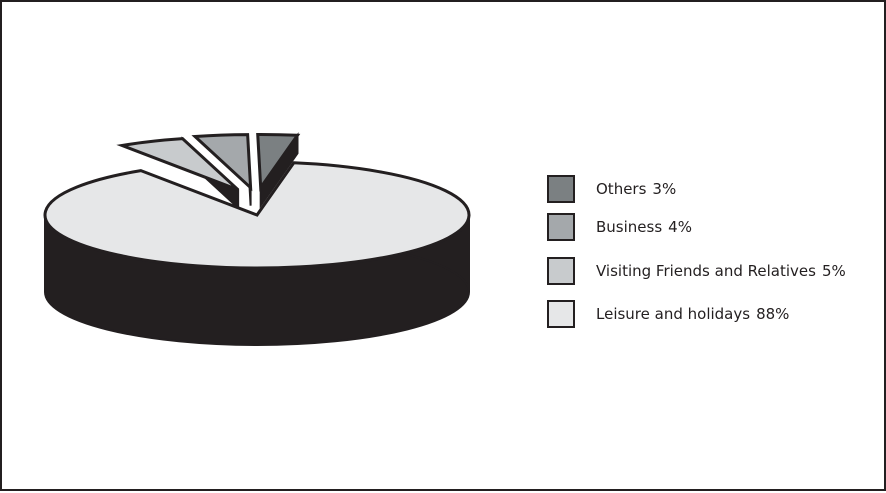  What do you see at coordinates (833, 271) in the screenshot?
I see `legend-value-visiting: 5%` at bounding box center [833, 271].